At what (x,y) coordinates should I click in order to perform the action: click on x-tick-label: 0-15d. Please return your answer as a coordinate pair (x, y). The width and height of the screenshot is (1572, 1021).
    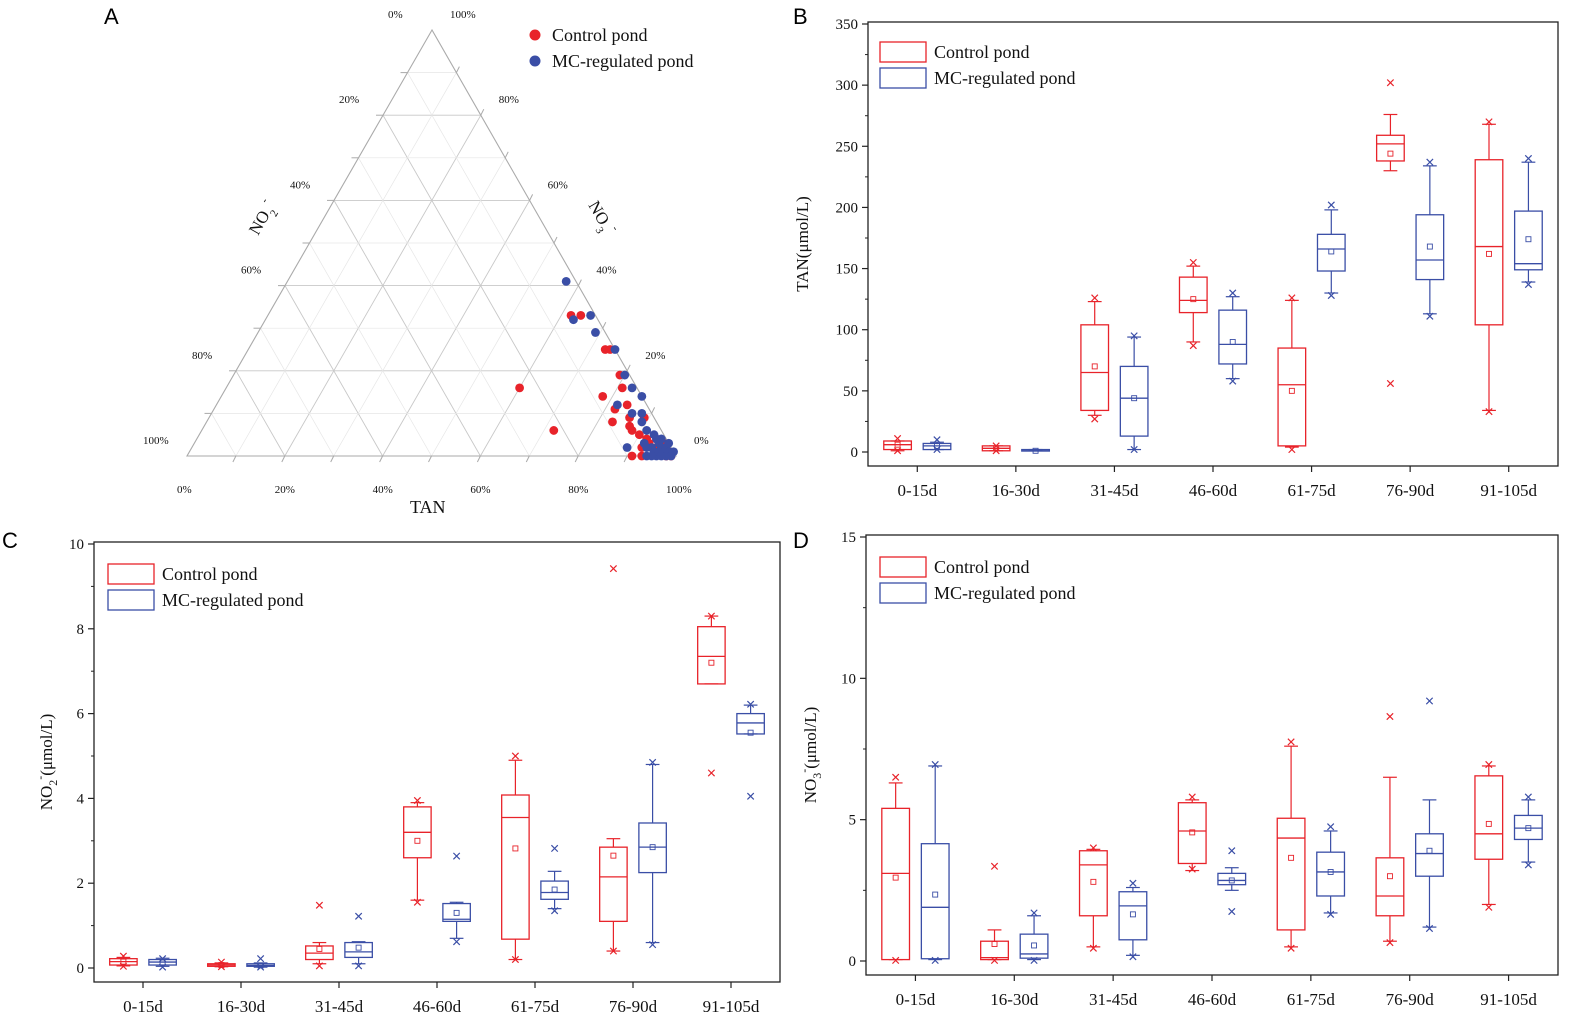
    Looking at the image, I should click on (143, 1006).